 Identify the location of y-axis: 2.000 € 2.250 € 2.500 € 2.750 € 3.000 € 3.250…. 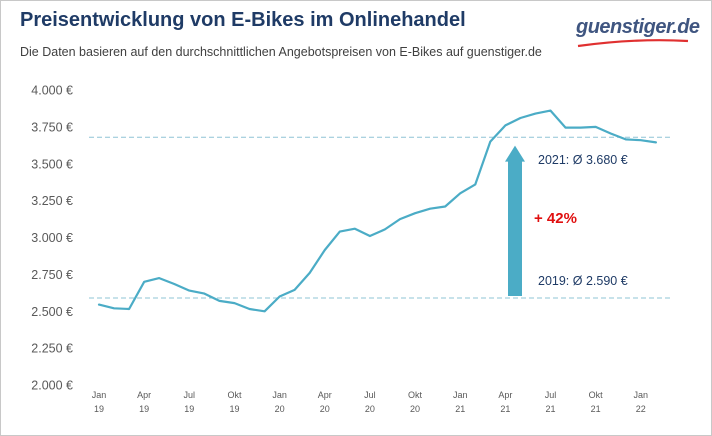
(52, 238).